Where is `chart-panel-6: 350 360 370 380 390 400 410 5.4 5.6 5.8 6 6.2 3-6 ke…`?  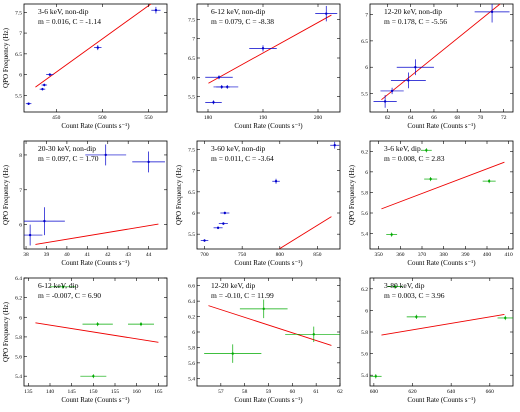 chart-panel-6: 350 360 370 380 390 400 410 5.4 5.6 5.8 6 6.2 3-6 ke… is located at coordinates (432, 205).